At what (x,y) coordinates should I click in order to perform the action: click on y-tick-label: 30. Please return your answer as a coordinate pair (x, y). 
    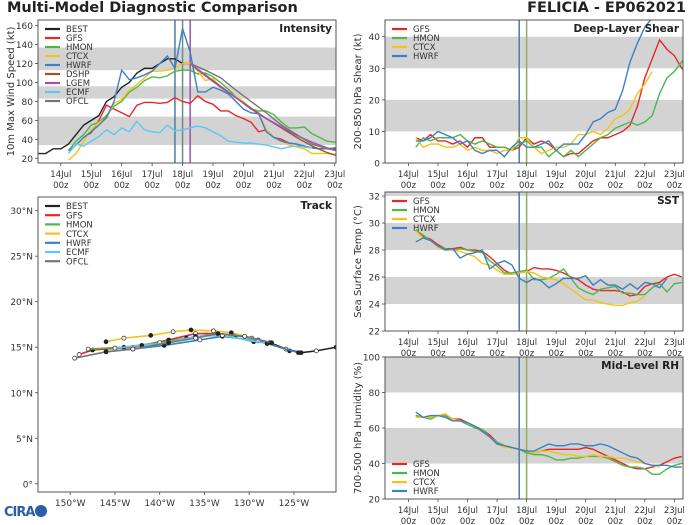
    Looking at the image, I should click on (375, 70).